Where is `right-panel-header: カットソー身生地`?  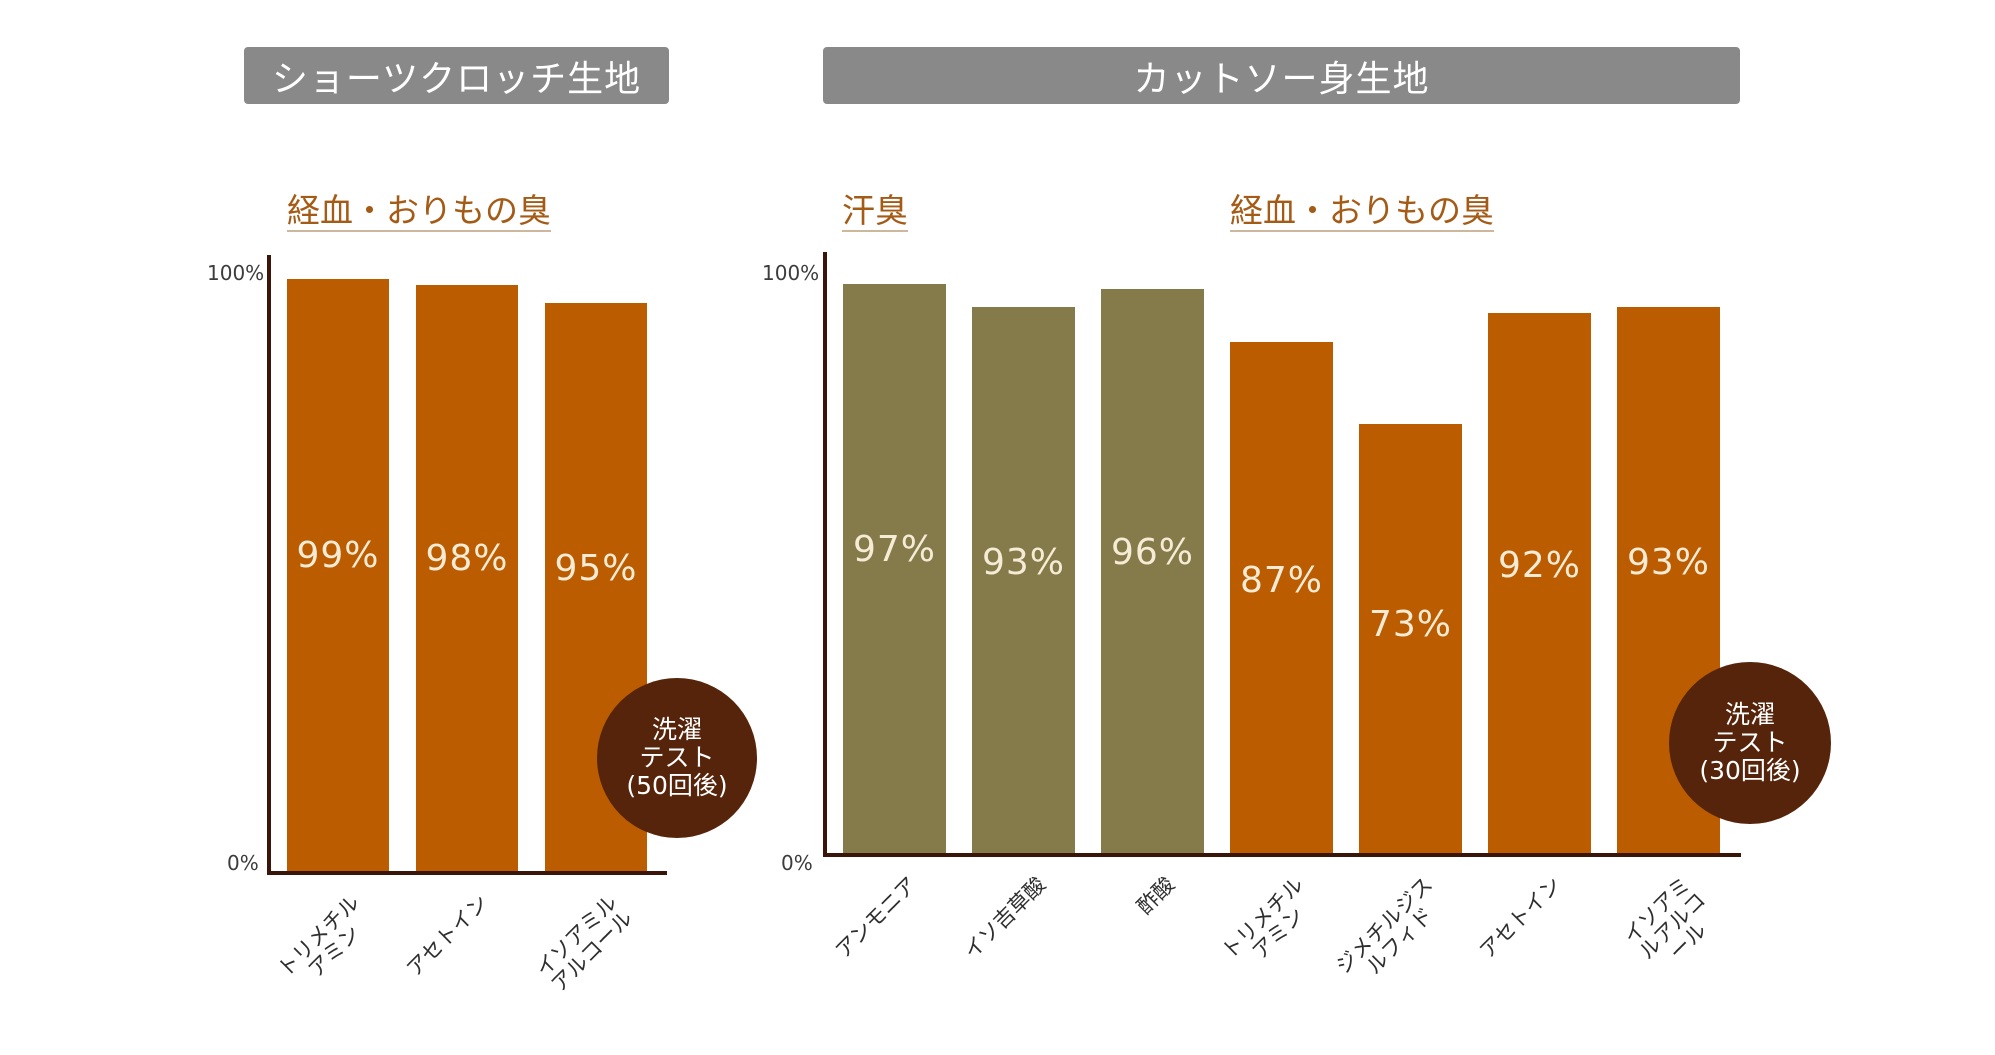
right-panel-header: カットソー身生地 is located at coordinates (1281, 75).